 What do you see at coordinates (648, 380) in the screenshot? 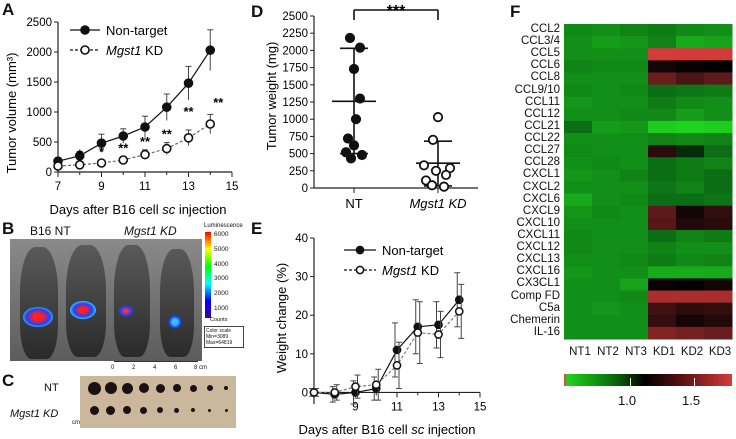
I see `heatmap-colorbar` at bounding box center [648, 380].